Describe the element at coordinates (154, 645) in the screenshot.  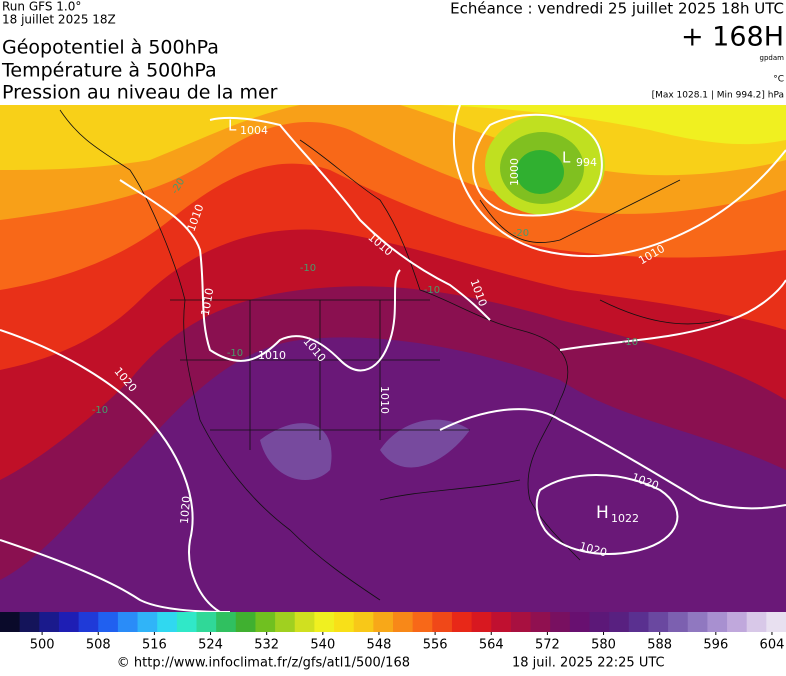
I see `tick-label: 516` at that location.